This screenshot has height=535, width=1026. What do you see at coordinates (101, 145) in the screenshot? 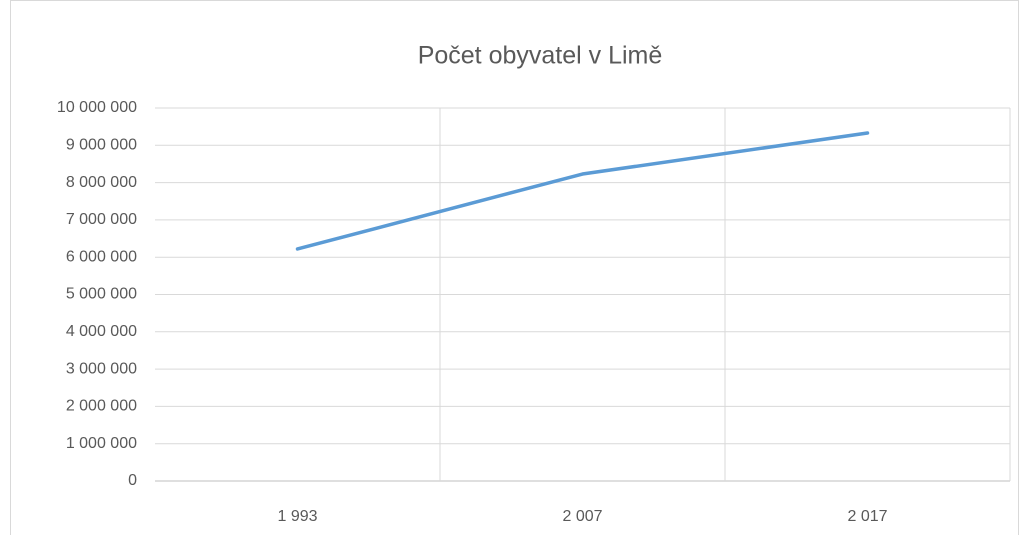
I see `y-tick-label: 9 000 000` at bounding box center [101, 145].